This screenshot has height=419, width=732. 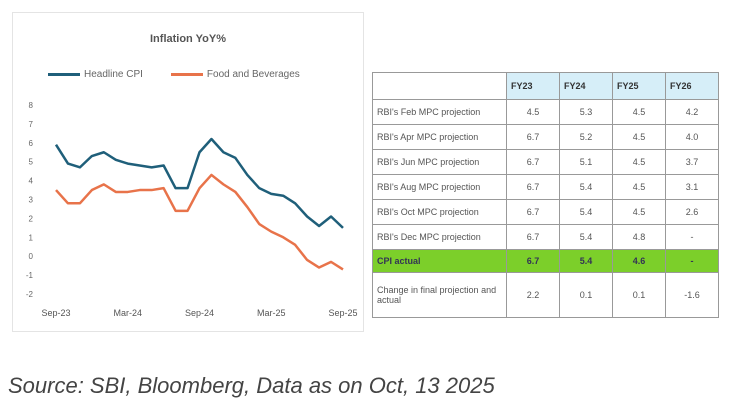 What do you see at coordinates (31, 124) in the screenshot?
I see `y-tick-label: 7` at bounding box center [31, 124].